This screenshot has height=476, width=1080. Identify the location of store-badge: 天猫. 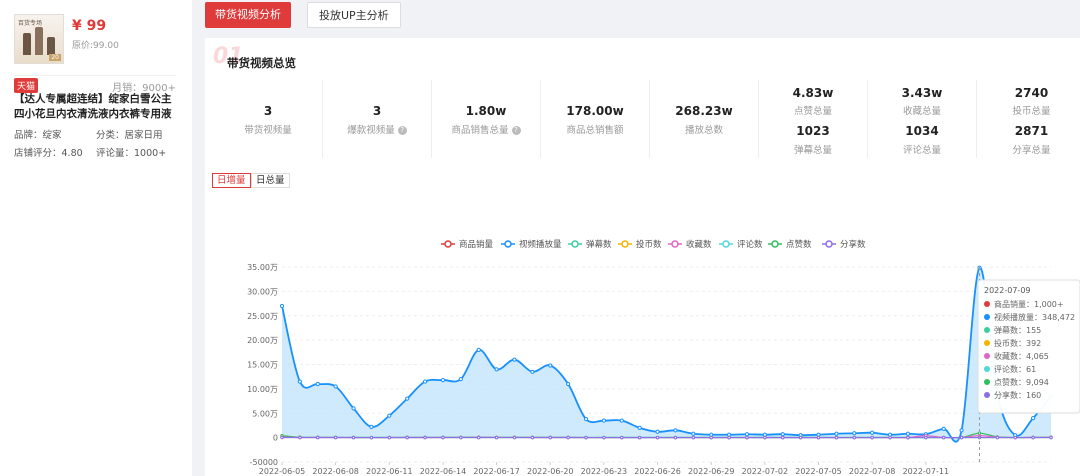
(26, 85).